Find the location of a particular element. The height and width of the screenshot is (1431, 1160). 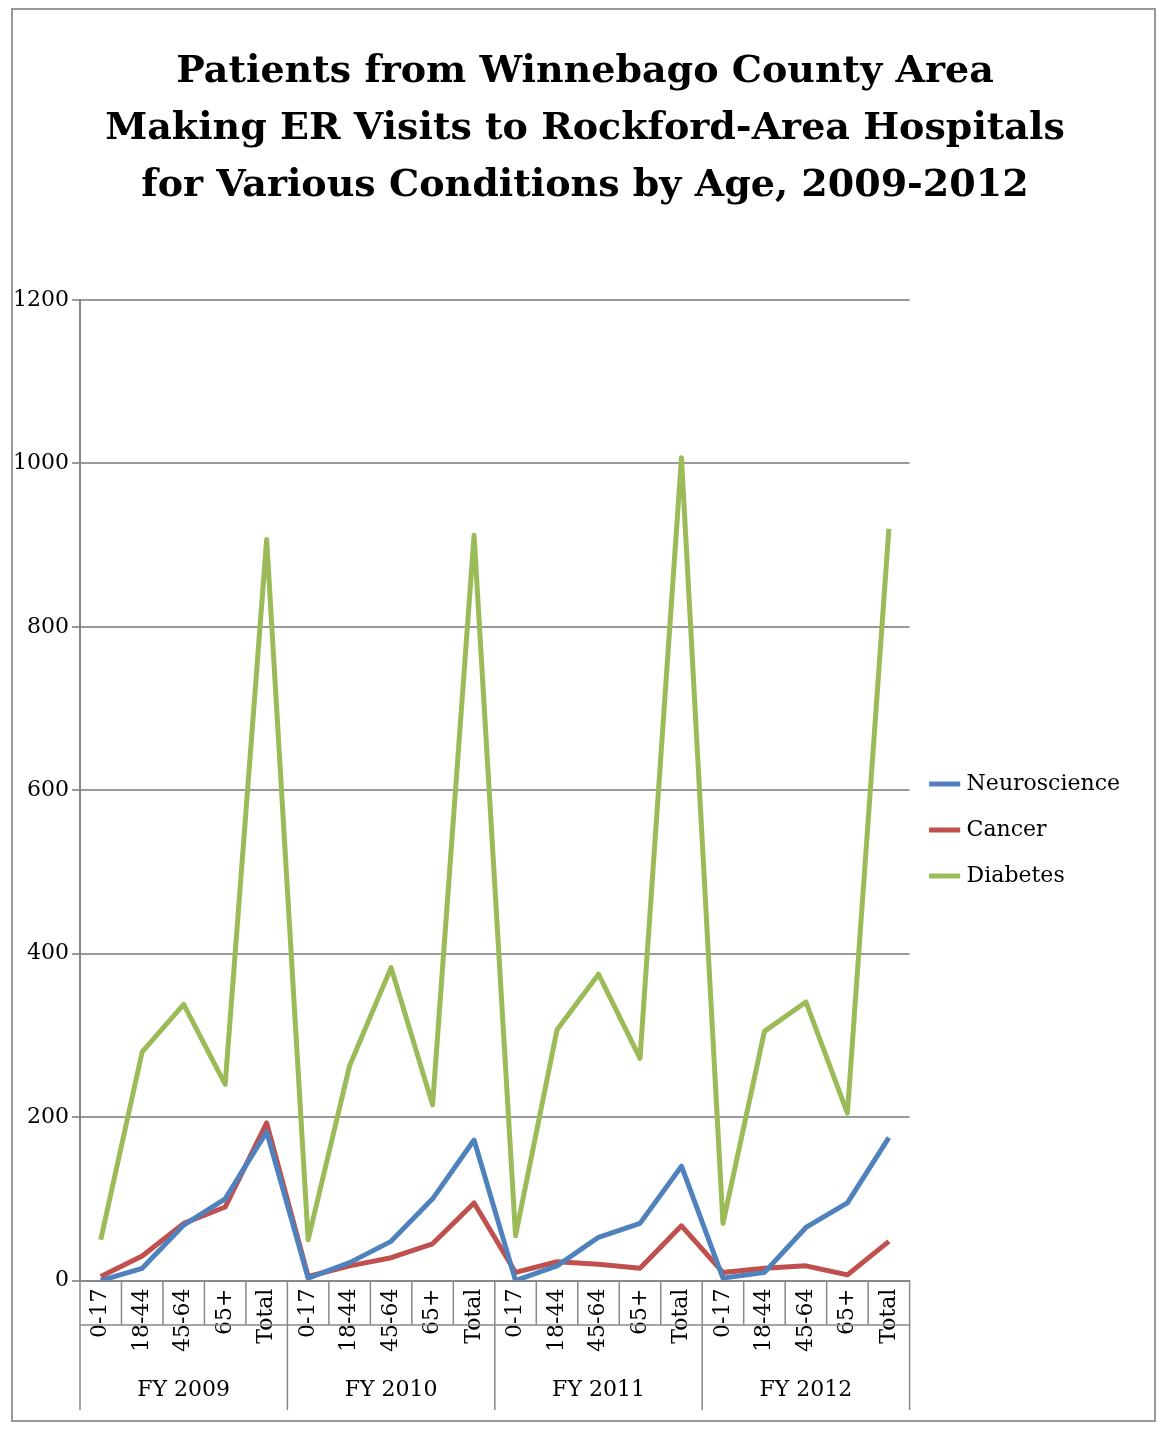

chart-title: Patients from Winnebago County Area Making ER Visits to Rockford-Area Hospitals for Various Conditions by Age, 2009-2012 is located at coordinates (585, 126).